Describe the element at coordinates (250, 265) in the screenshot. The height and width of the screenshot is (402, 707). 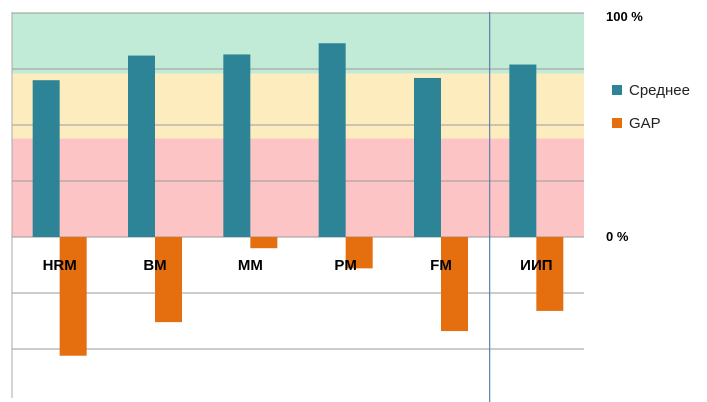
I see `category-label-2: MM` at that location.